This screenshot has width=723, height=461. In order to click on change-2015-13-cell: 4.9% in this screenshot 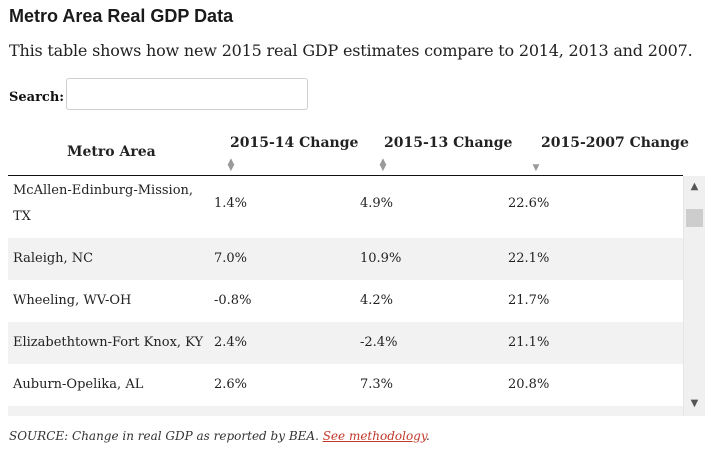, I will do `click(377, 203)`.